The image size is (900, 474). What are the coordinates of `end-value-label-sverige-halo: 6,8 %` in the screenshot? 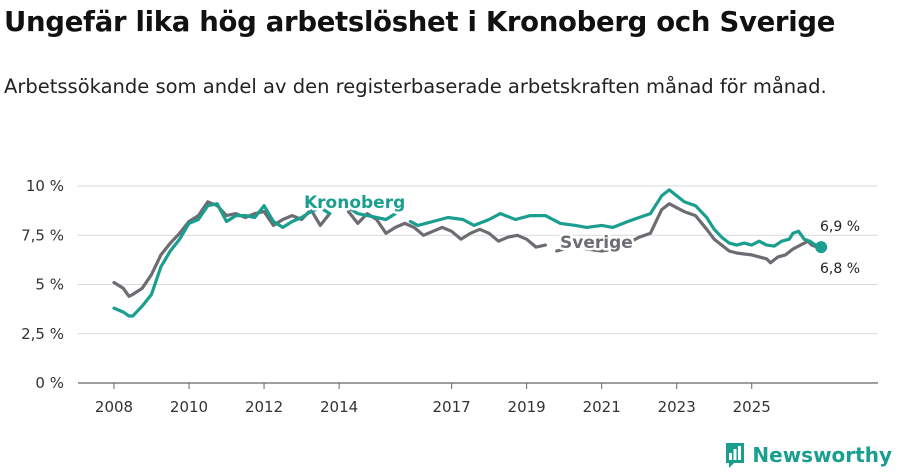 It's located at (840, 269).